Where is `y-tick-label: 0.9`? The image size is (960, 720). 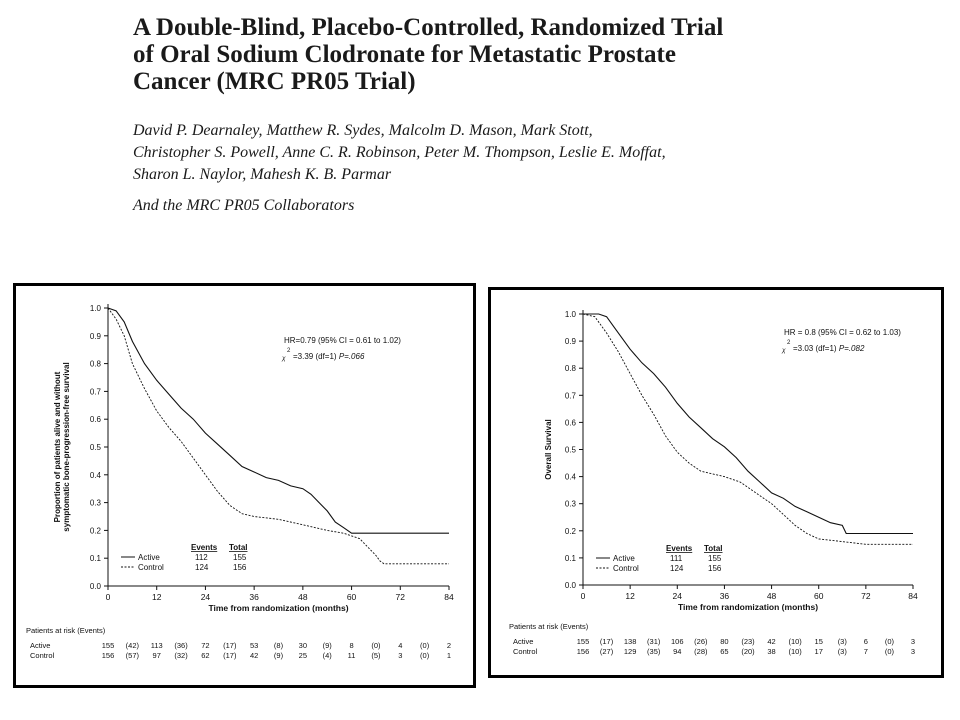 y-tick-label: 0.9 is located at coordinates (96, 336).